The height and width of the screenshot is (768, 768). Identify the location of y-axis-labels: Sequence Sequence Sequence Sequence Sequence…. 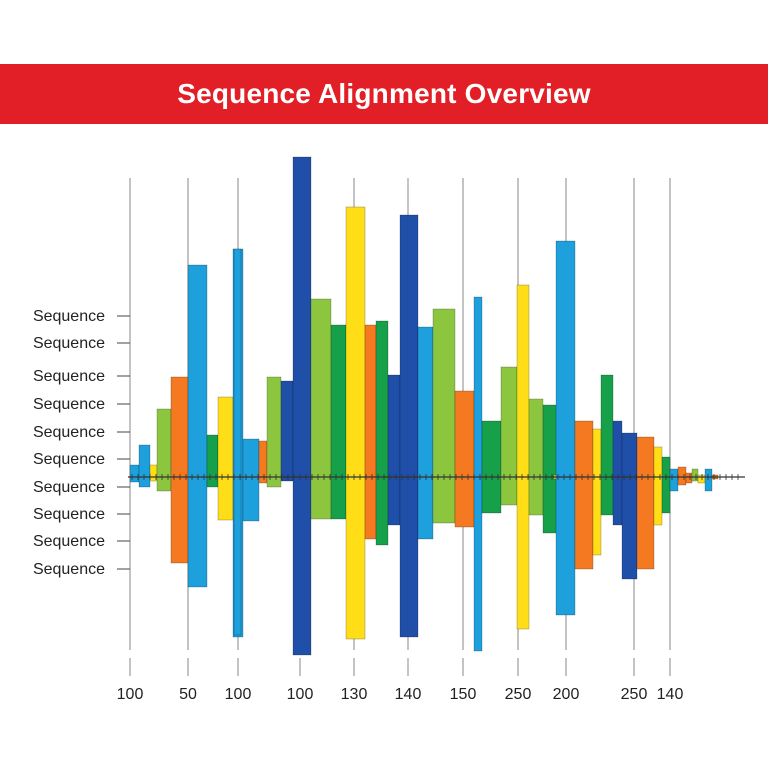
(81, 443).